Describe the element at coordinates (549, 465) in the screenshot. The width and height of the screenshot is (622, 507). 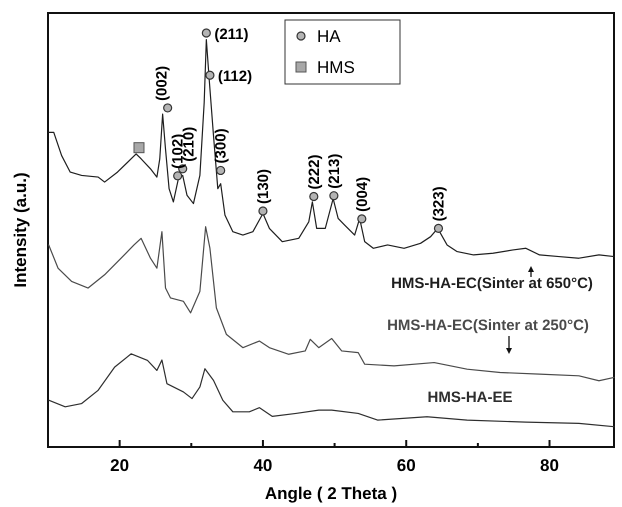
I see `x-tick-label: 80` at that location.